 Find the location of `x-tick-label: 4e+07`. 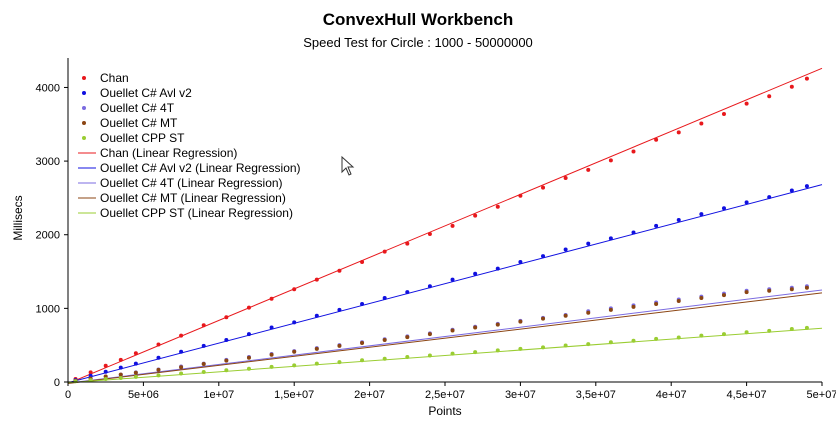

x-tick-label: 4e+07 is located at coordinates (671, 395).